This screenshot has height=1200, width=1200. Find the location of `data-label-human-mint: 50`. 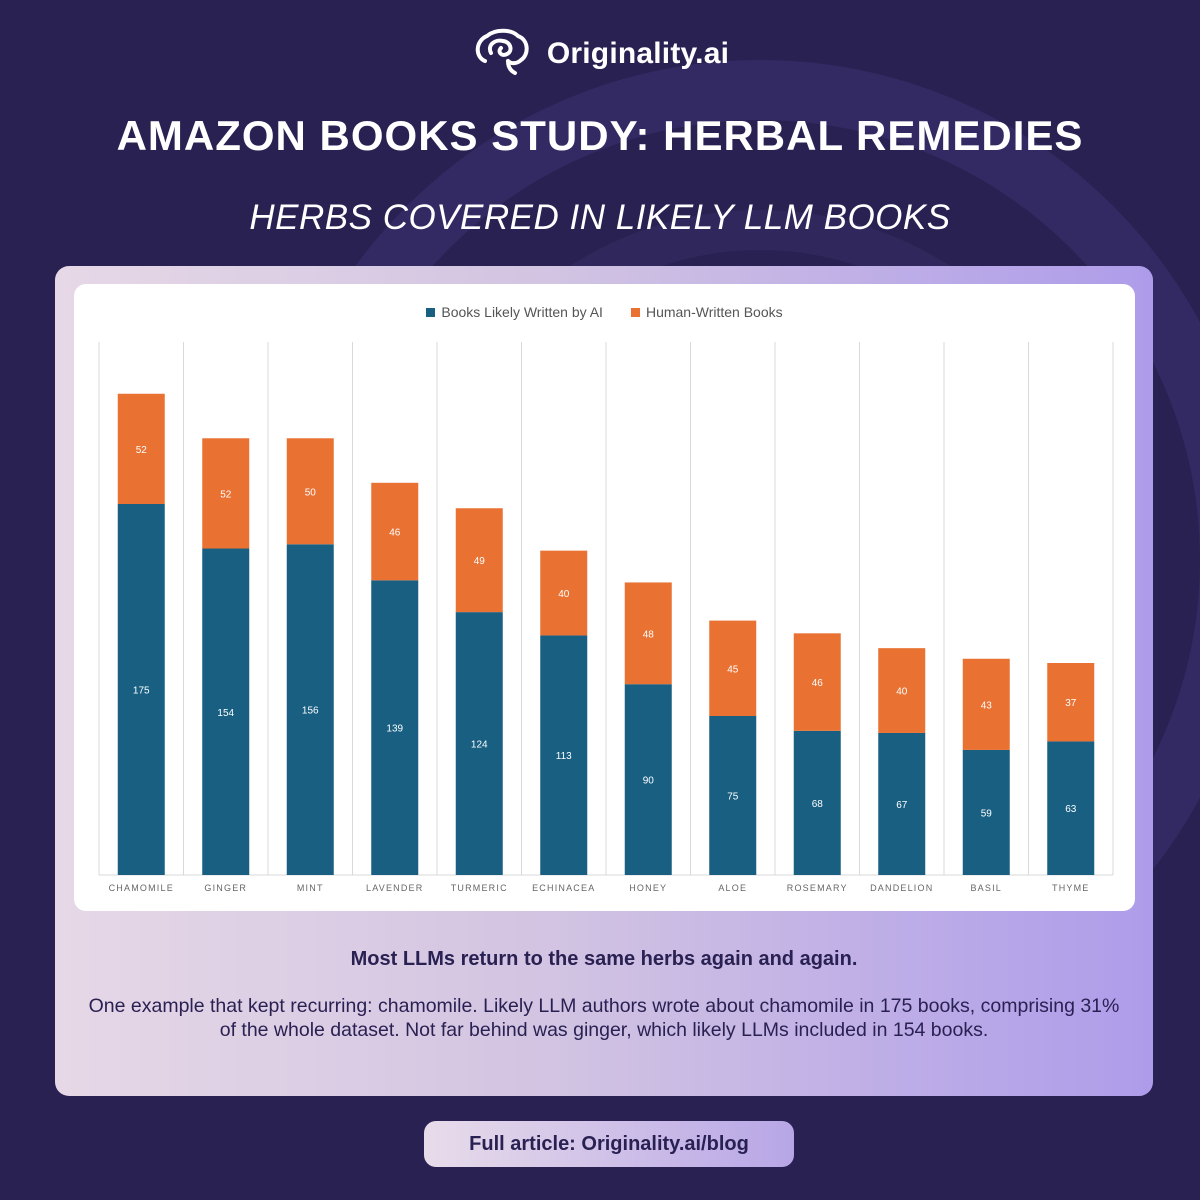

data-label-human-mint: 50 is located at coordinates (311, 492).